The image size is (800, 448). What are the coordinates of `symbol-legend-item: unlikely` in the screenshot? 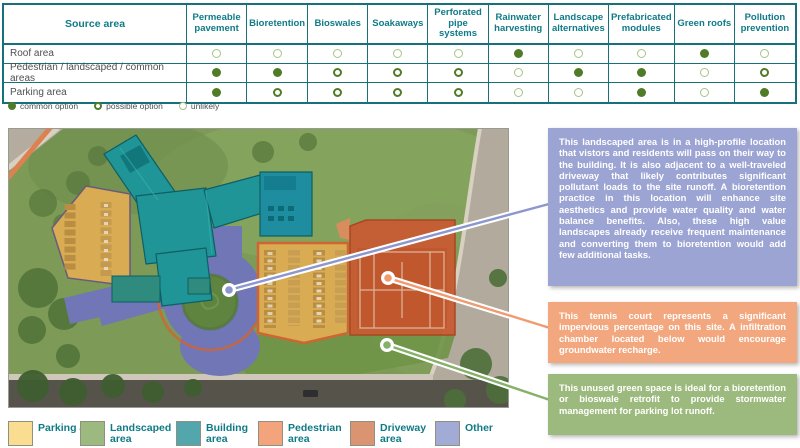 It's located at (199, 106).